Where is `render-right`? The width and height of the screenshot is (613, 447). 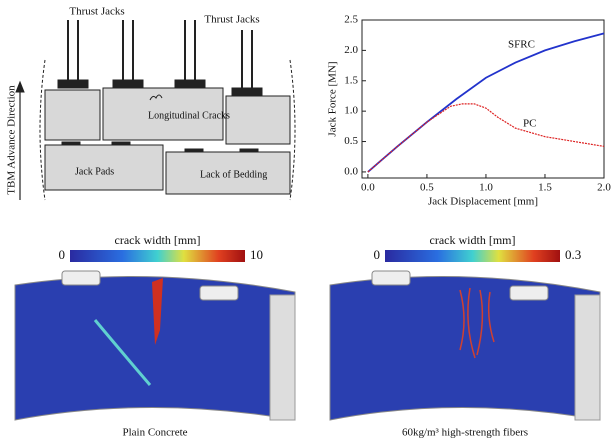 render-right is located at coordinates (465, 345).